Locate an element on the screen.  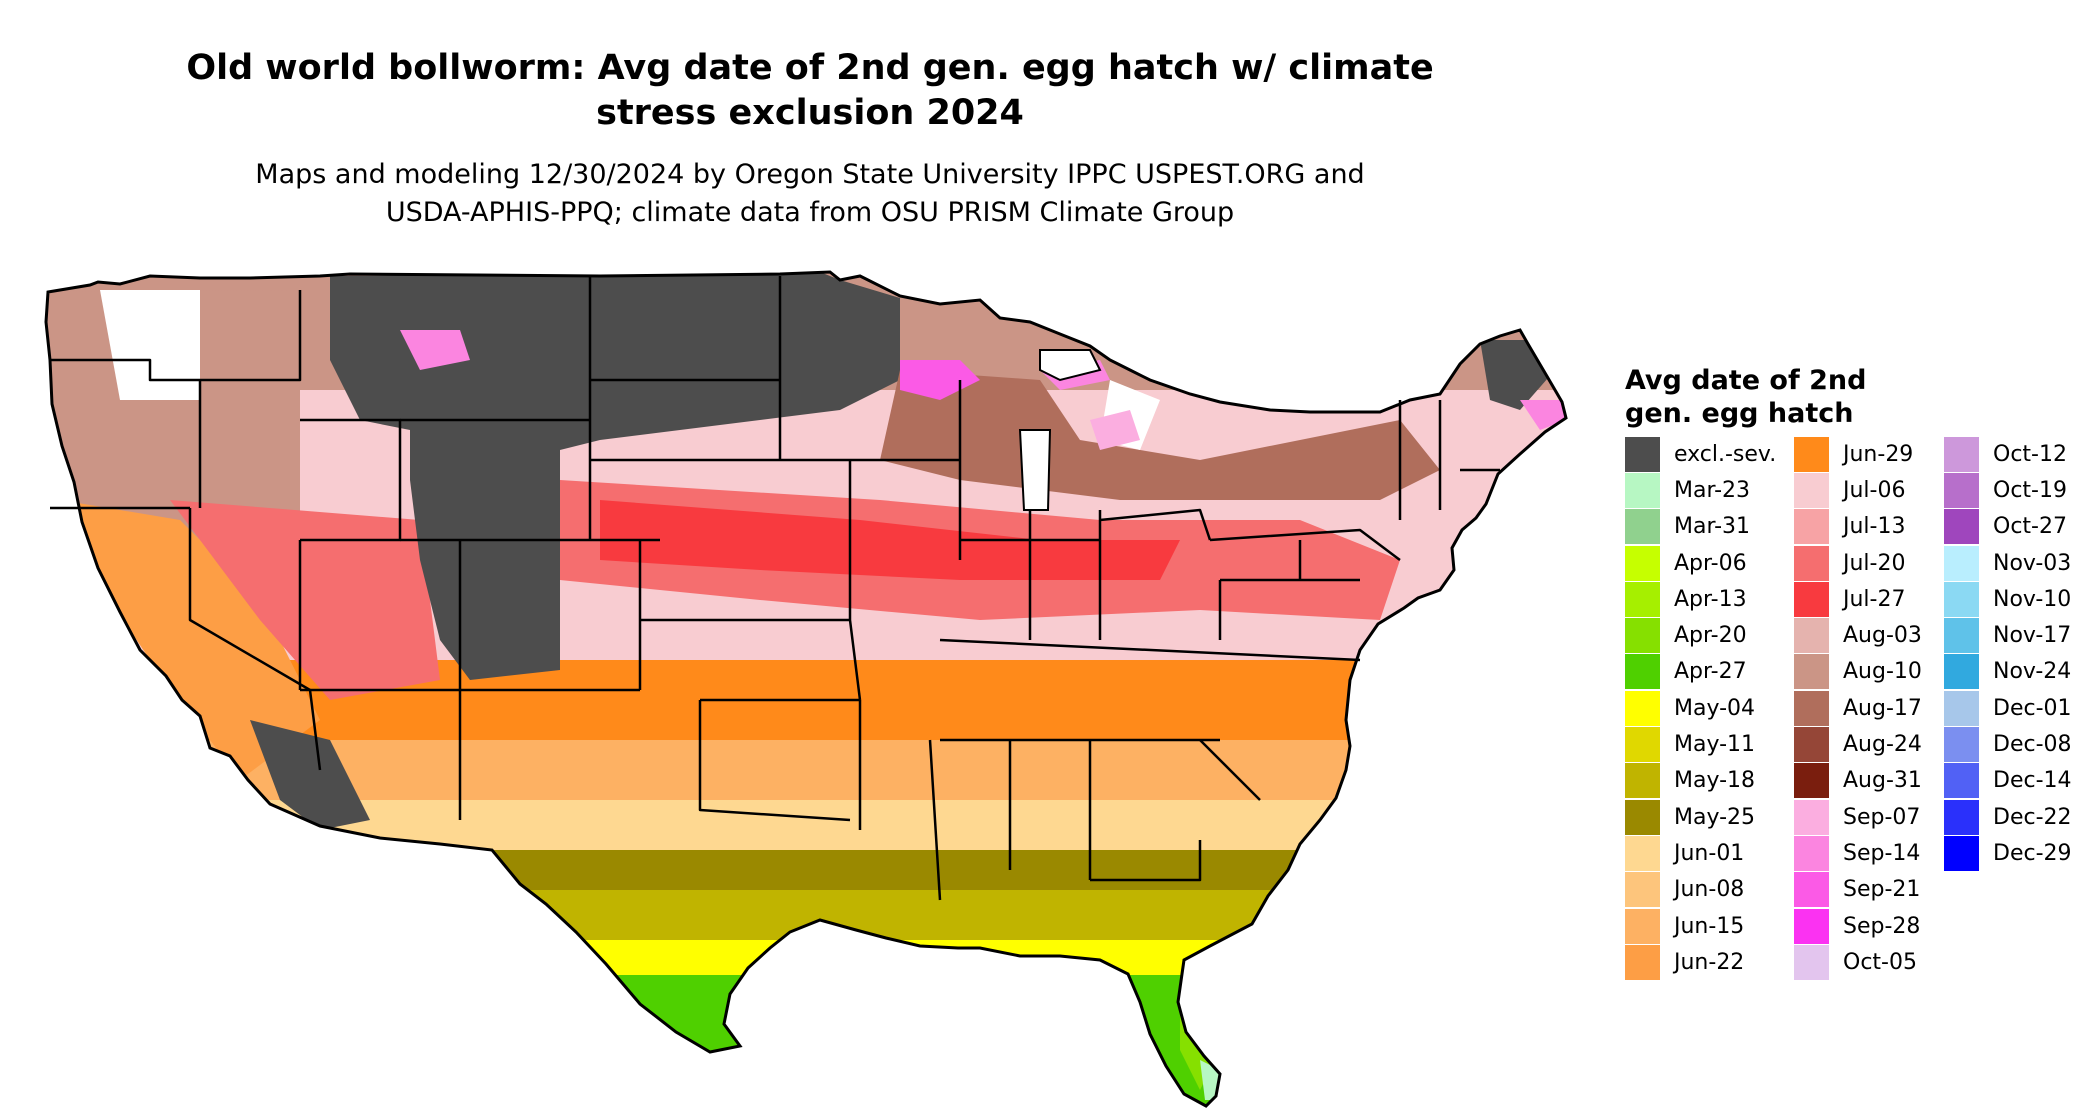
legend-label: Apr-27 is located at coordinates (1710, 672).